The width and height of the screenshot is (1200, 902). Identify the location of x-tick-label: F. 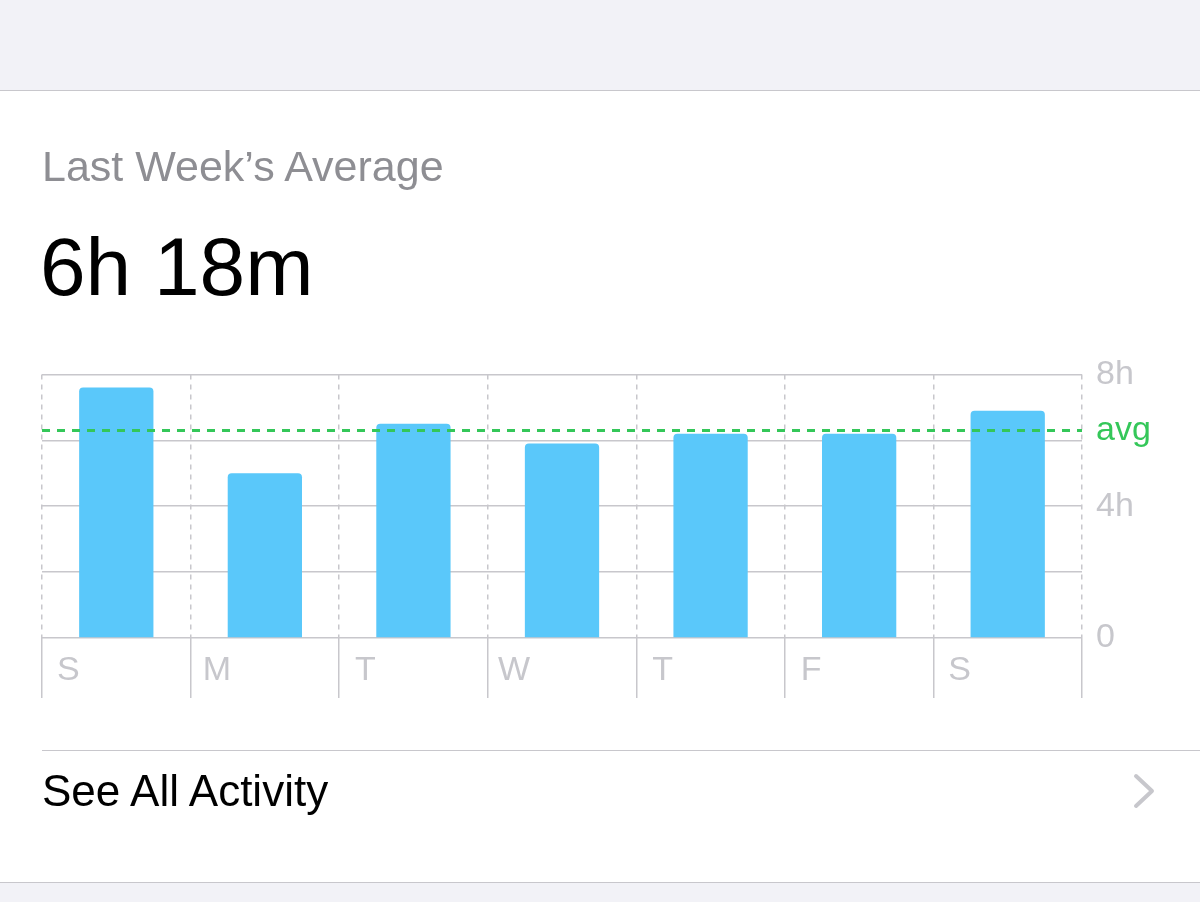
(811, 667).